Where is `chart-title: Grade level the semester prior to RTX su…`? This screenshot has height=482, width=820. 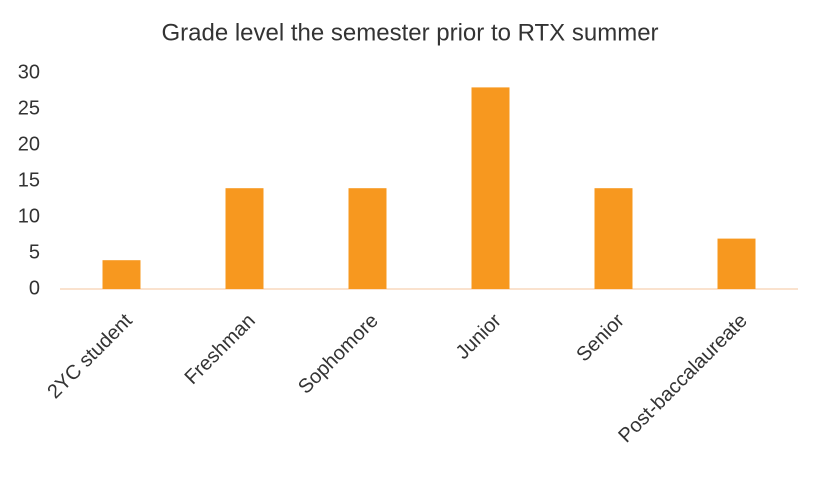 chart-title: Grade level the semester prior to RTX su… is located at coordinates (409, 32).